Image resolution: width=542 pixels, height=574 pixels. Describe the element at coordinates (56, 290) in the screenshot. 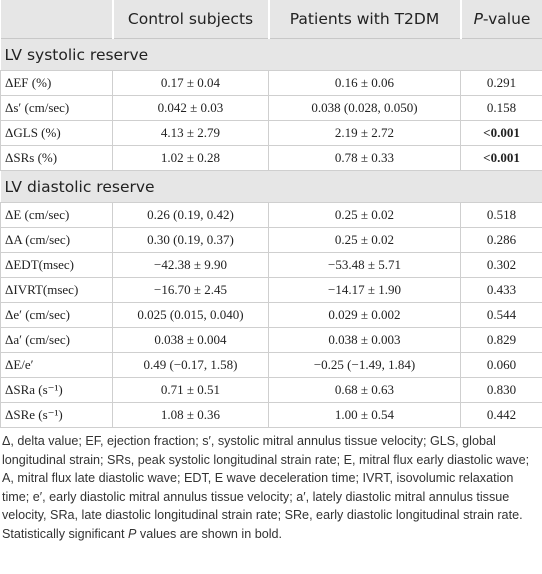

I see `row-label: ΔIVRT(msec)` at that location.